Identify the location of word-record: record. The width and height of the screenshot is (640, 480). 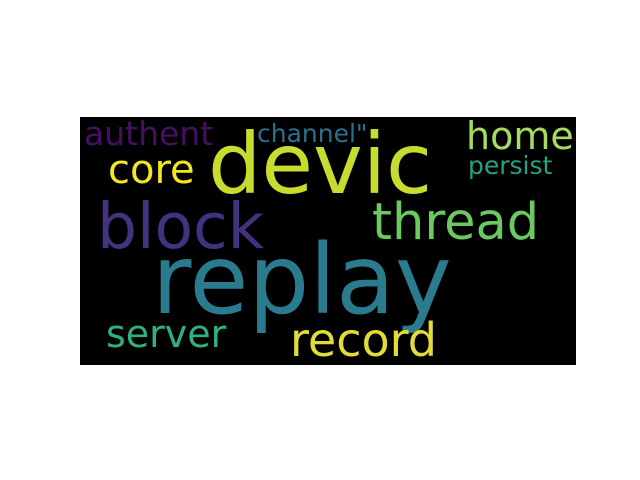
(363, 339).